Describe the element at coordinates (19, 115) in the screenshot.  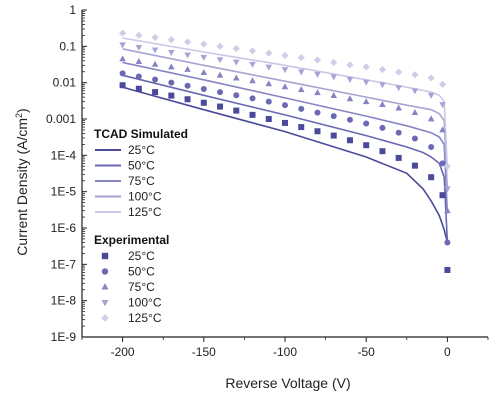
I see `y-axis-label-sup: 2` at that location.